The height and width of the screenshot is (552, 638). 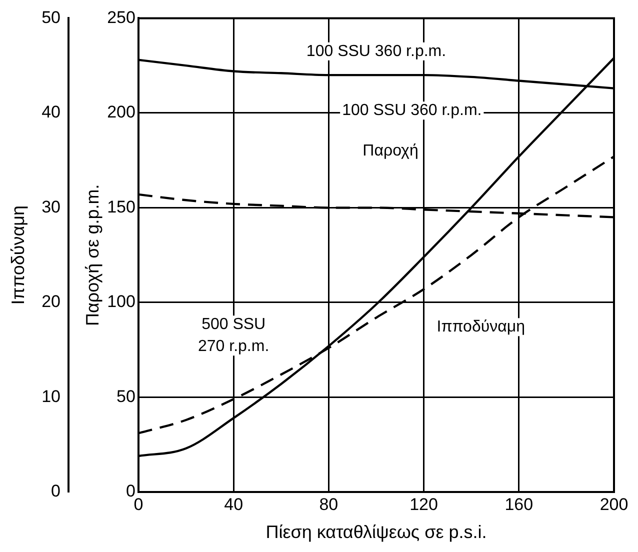 What do you see at coordinates (51, 112) in the screenshot?
I see `y-tick-label: 40` at bounding box center [51, 112].